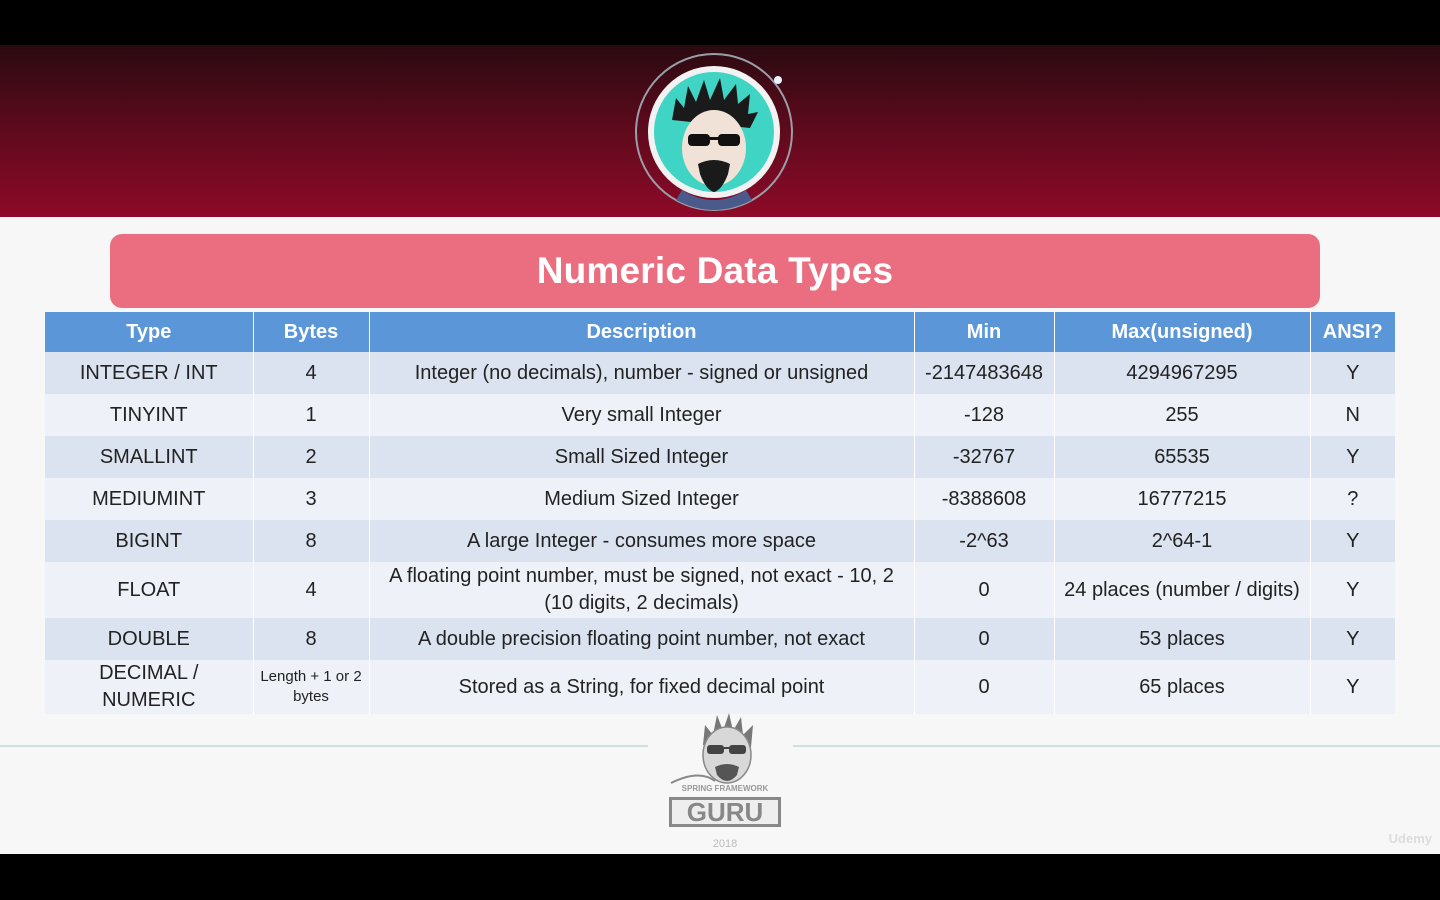 The image size is (1440, 900). What do you see at coordinates (1116, 746) in the screenshot?
I see `footer-divider-right` at bounding box center [1116, 746].